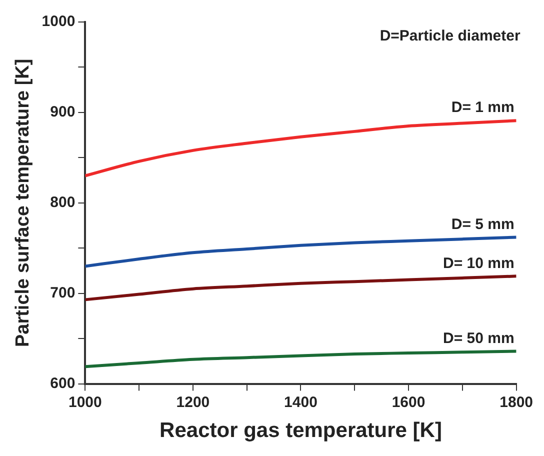  What do you see at coordinates (482, 107) in the screenshot?
I see `series-label: D= 1 mm` at bounding box center [482, 107].